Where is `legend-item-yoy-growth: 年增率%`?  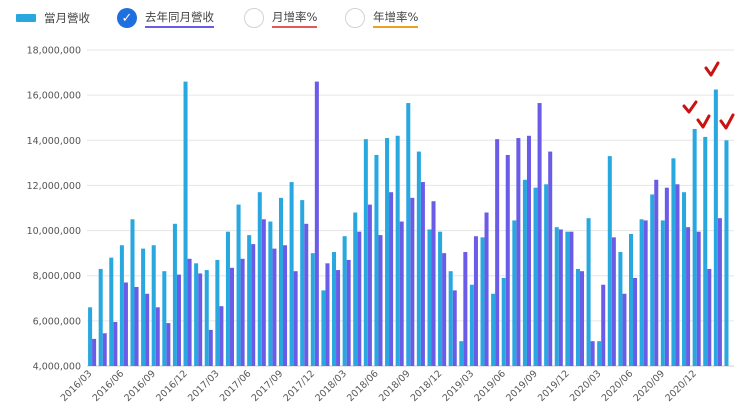 legend-item-yoy-growth: 年增率% is located at coordinates (382, 18).